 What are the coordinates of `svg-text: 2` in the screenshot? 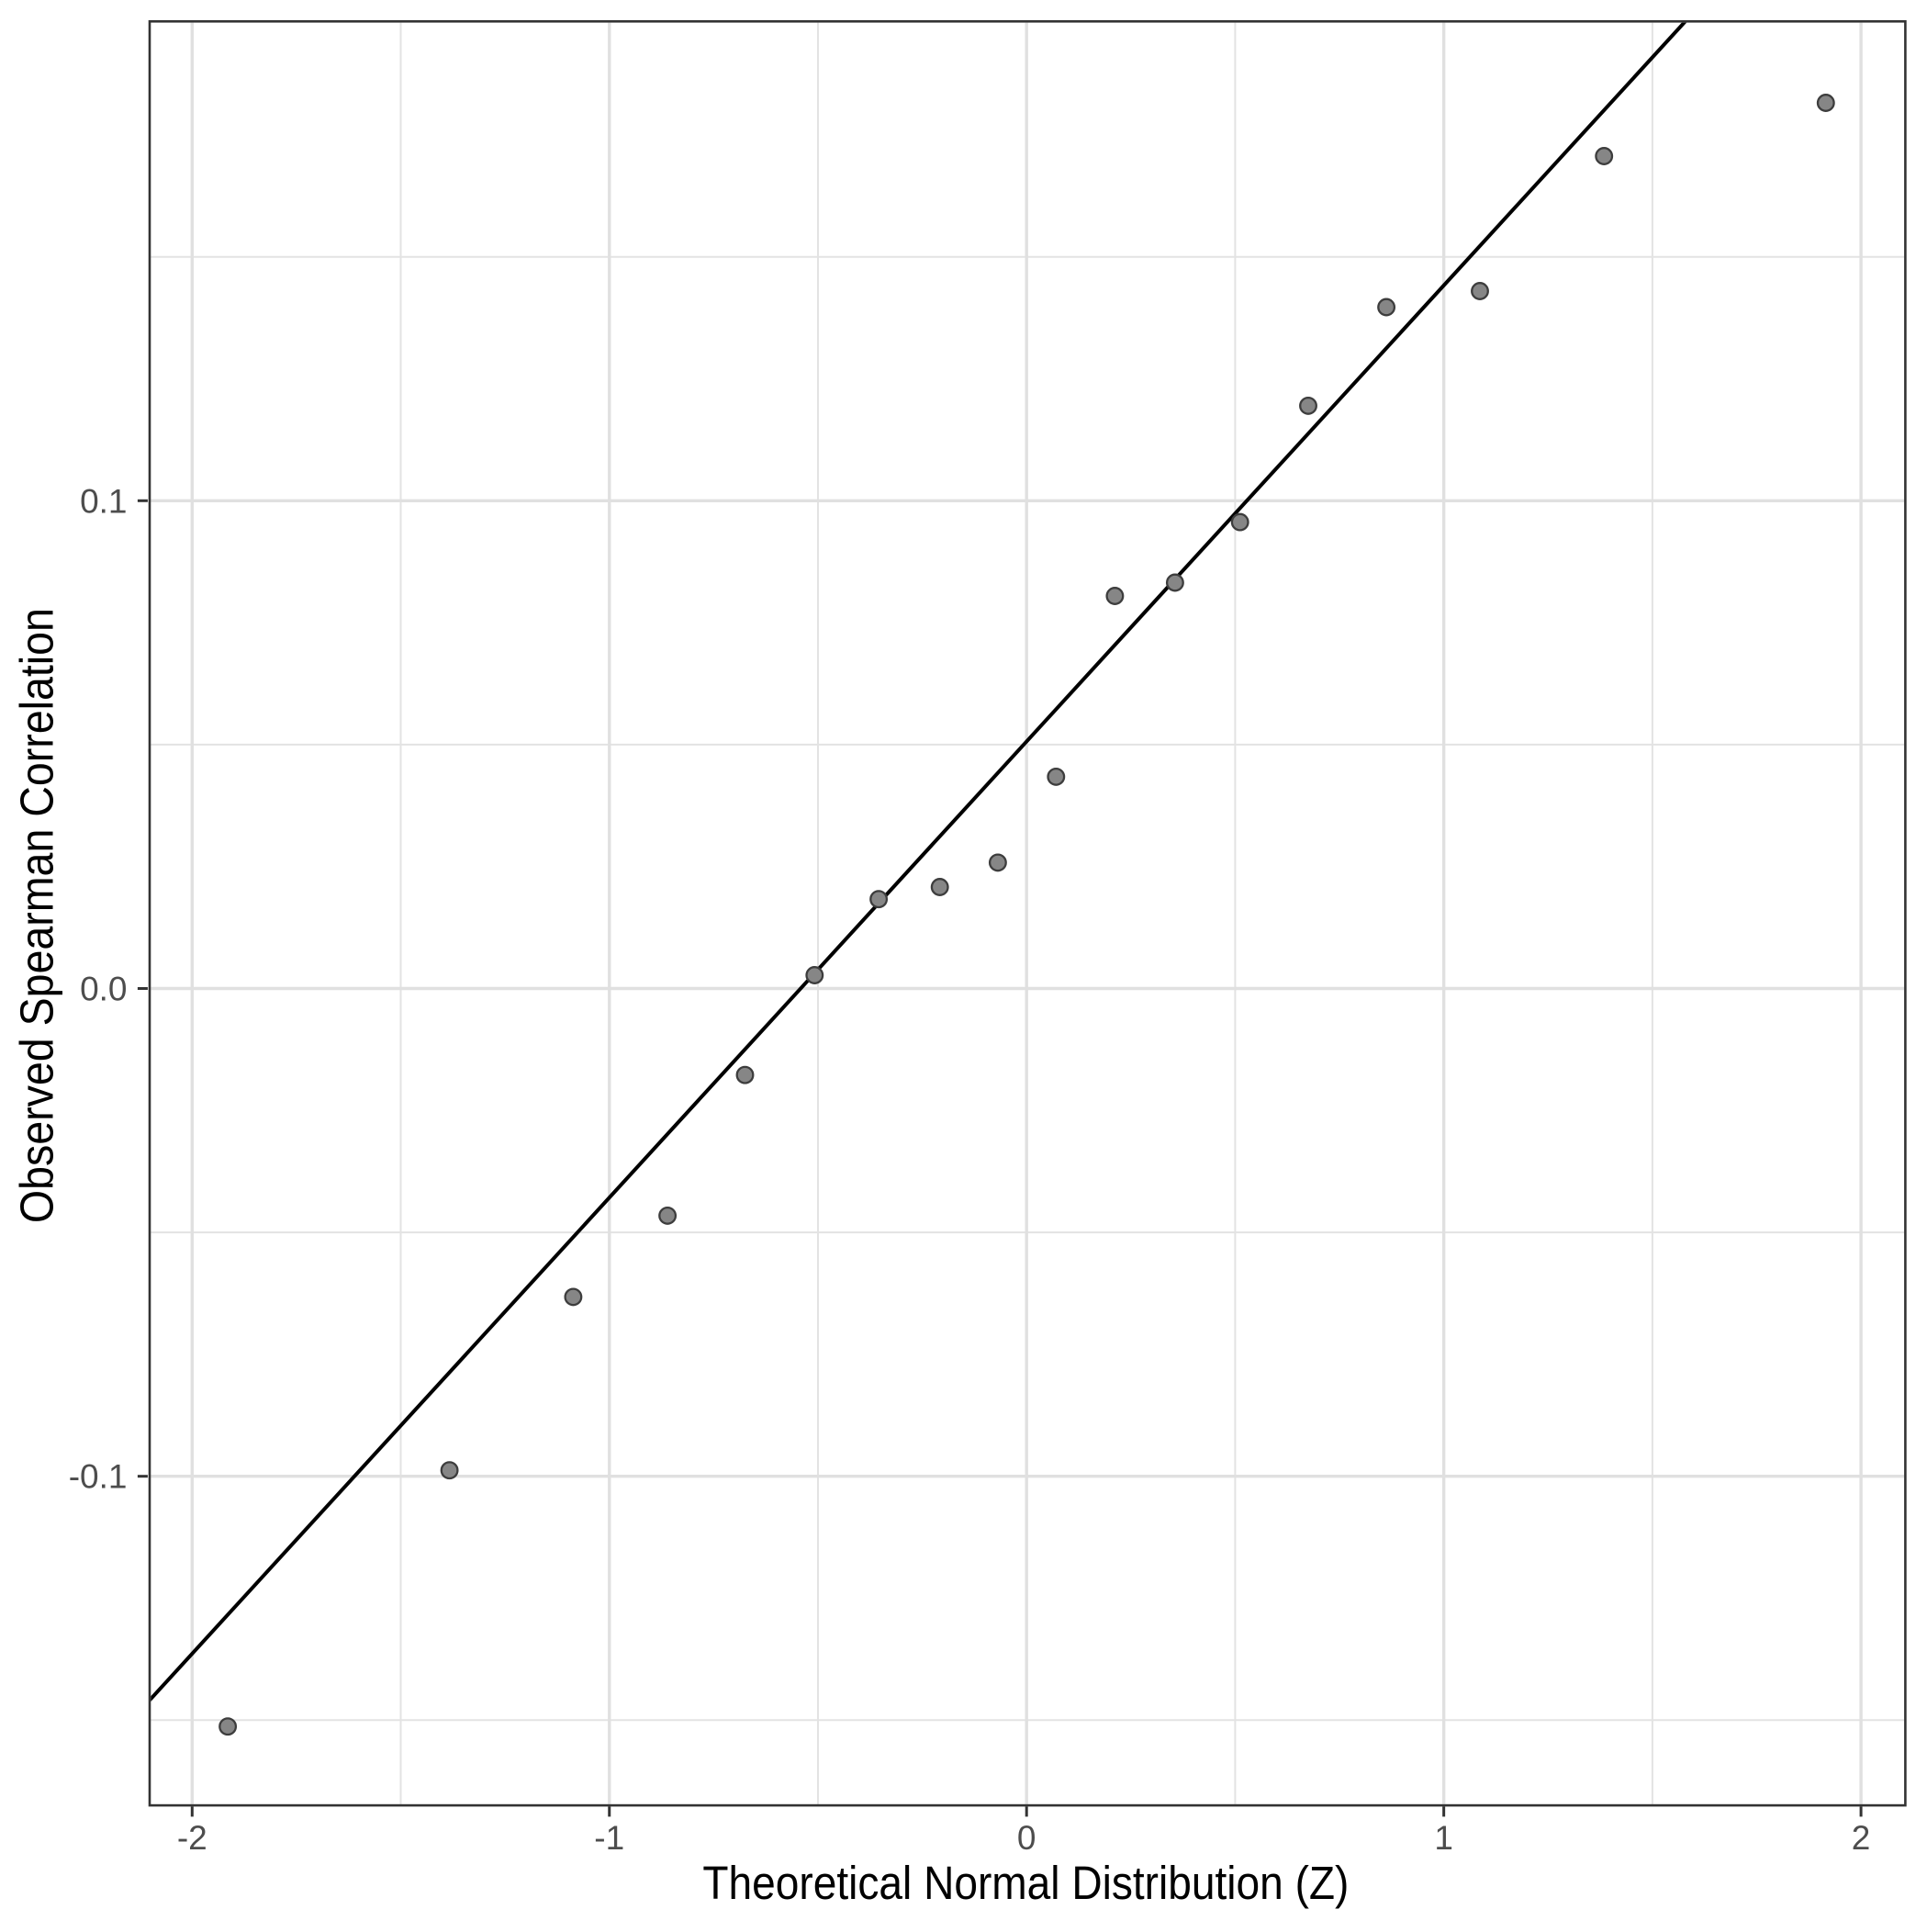 It's located at (1861, 1838).